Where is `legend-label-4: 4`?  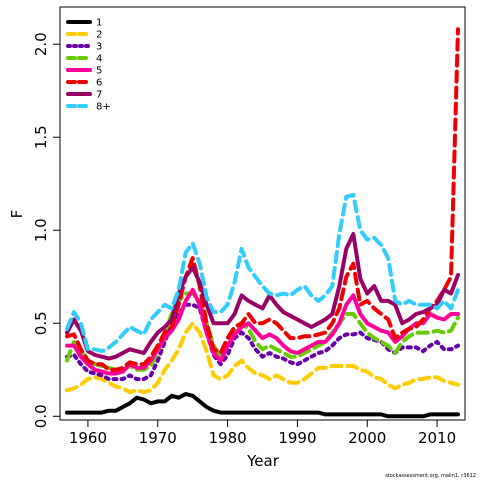
legend-label-4: 4 is located at coordinates (99, 59).